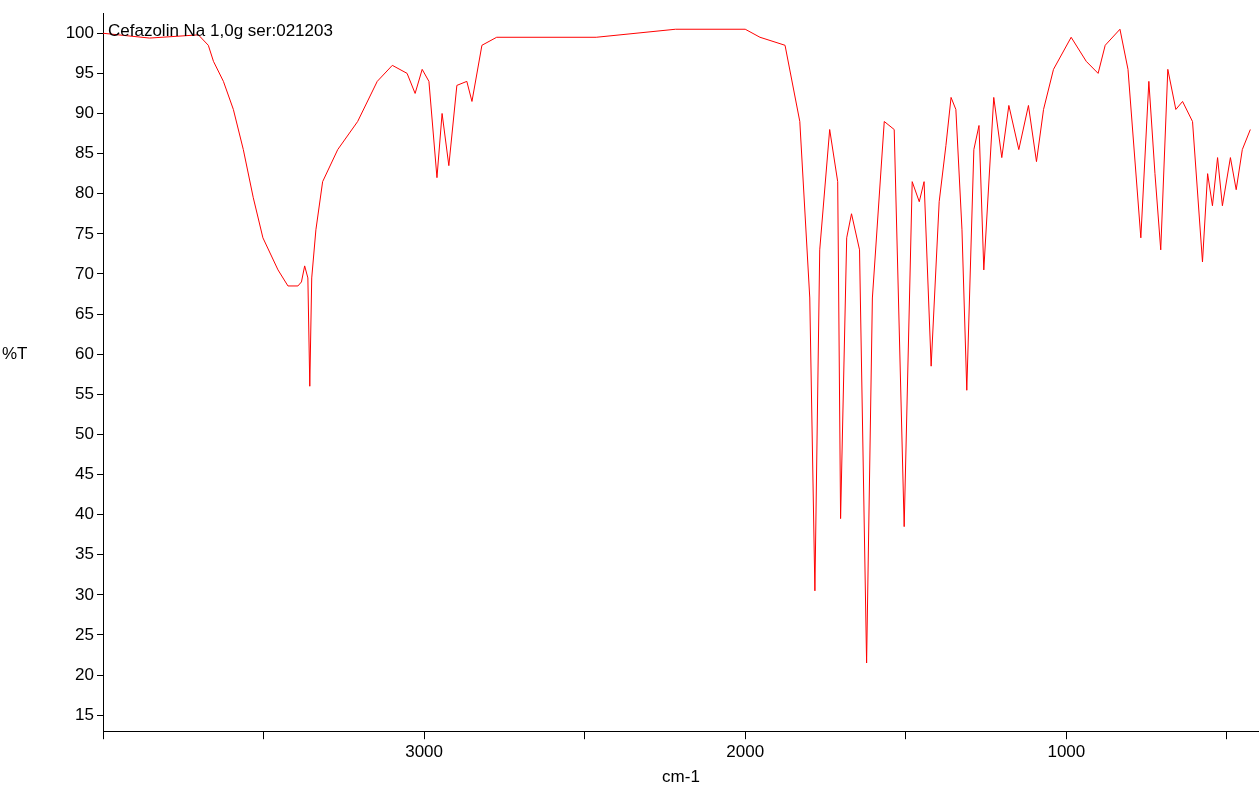  I want to click on y-tick-label: 80, so click(84, 193).